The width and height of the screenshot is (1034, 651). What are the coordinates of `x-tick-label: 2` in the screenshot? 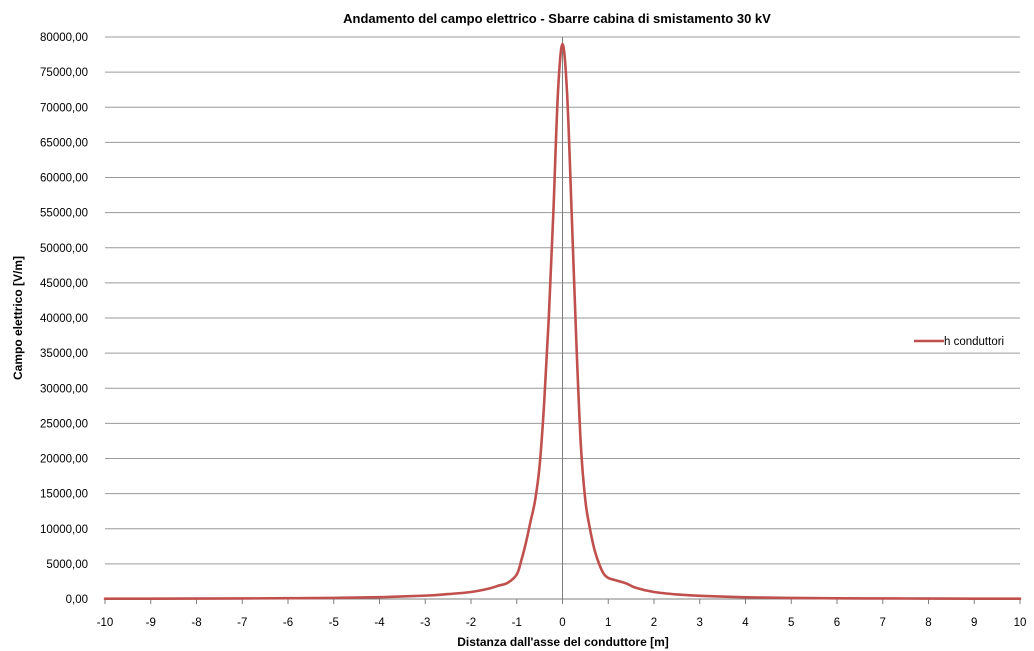 It's located at (654, 623).